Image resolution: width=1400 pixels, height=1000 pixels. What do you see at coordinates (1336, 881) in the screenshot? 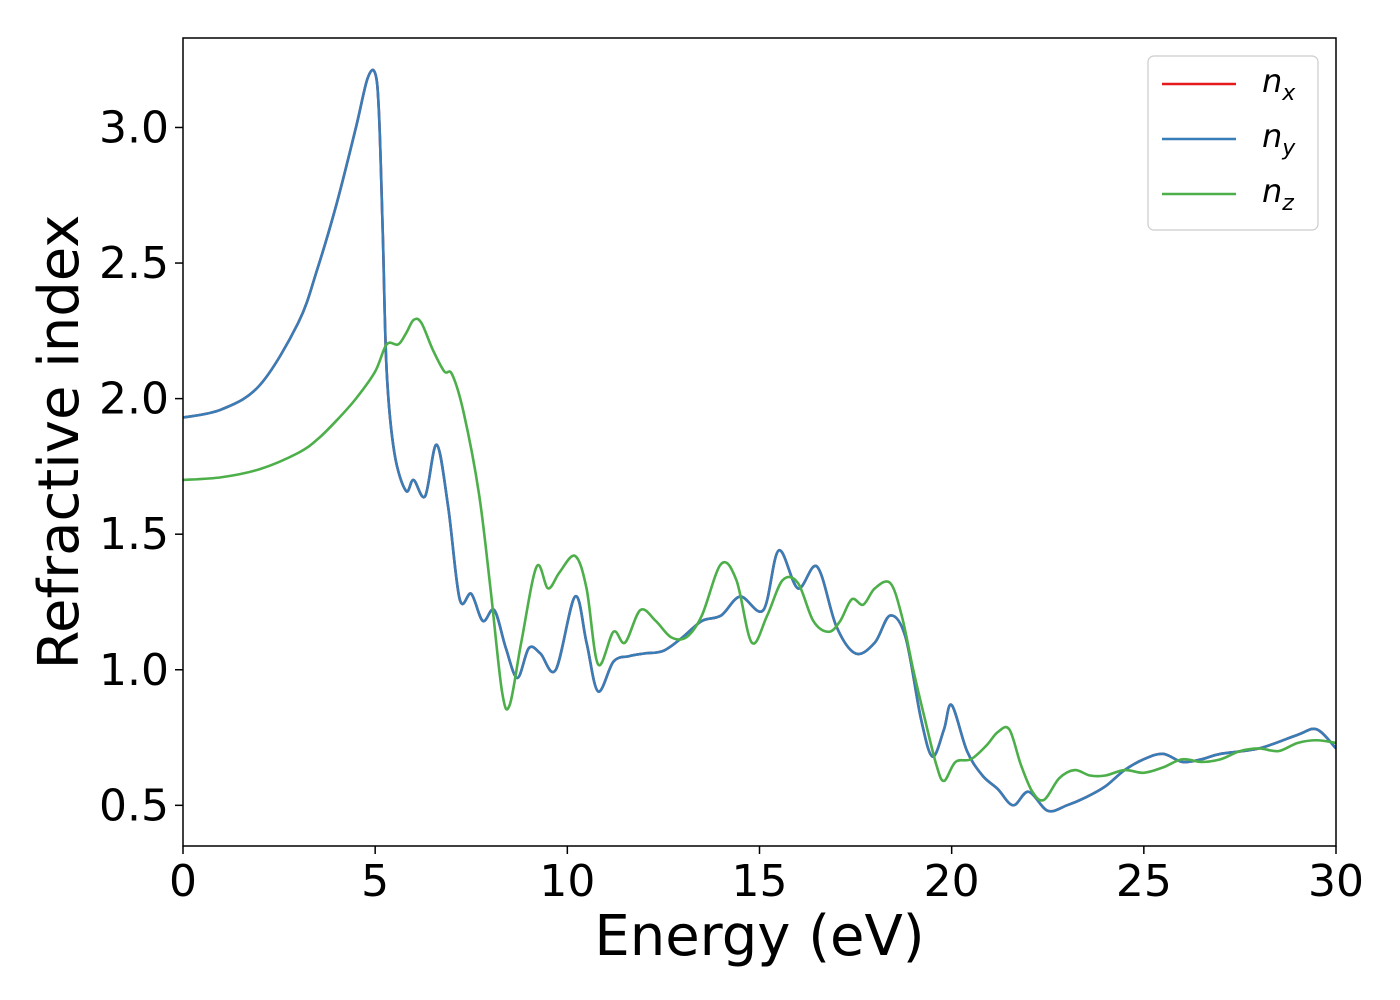
I see `x-tick-label: 30` at bounding box center [1336, 881].